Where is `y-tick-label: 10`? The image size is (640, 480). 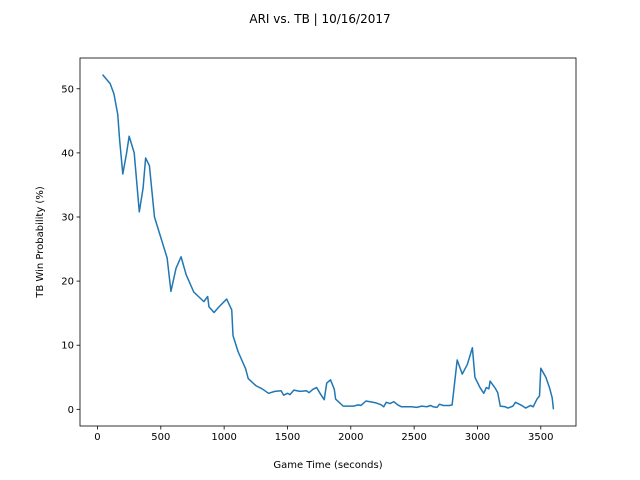 y-tick-label: 10 is located at coordinates (67, 346).